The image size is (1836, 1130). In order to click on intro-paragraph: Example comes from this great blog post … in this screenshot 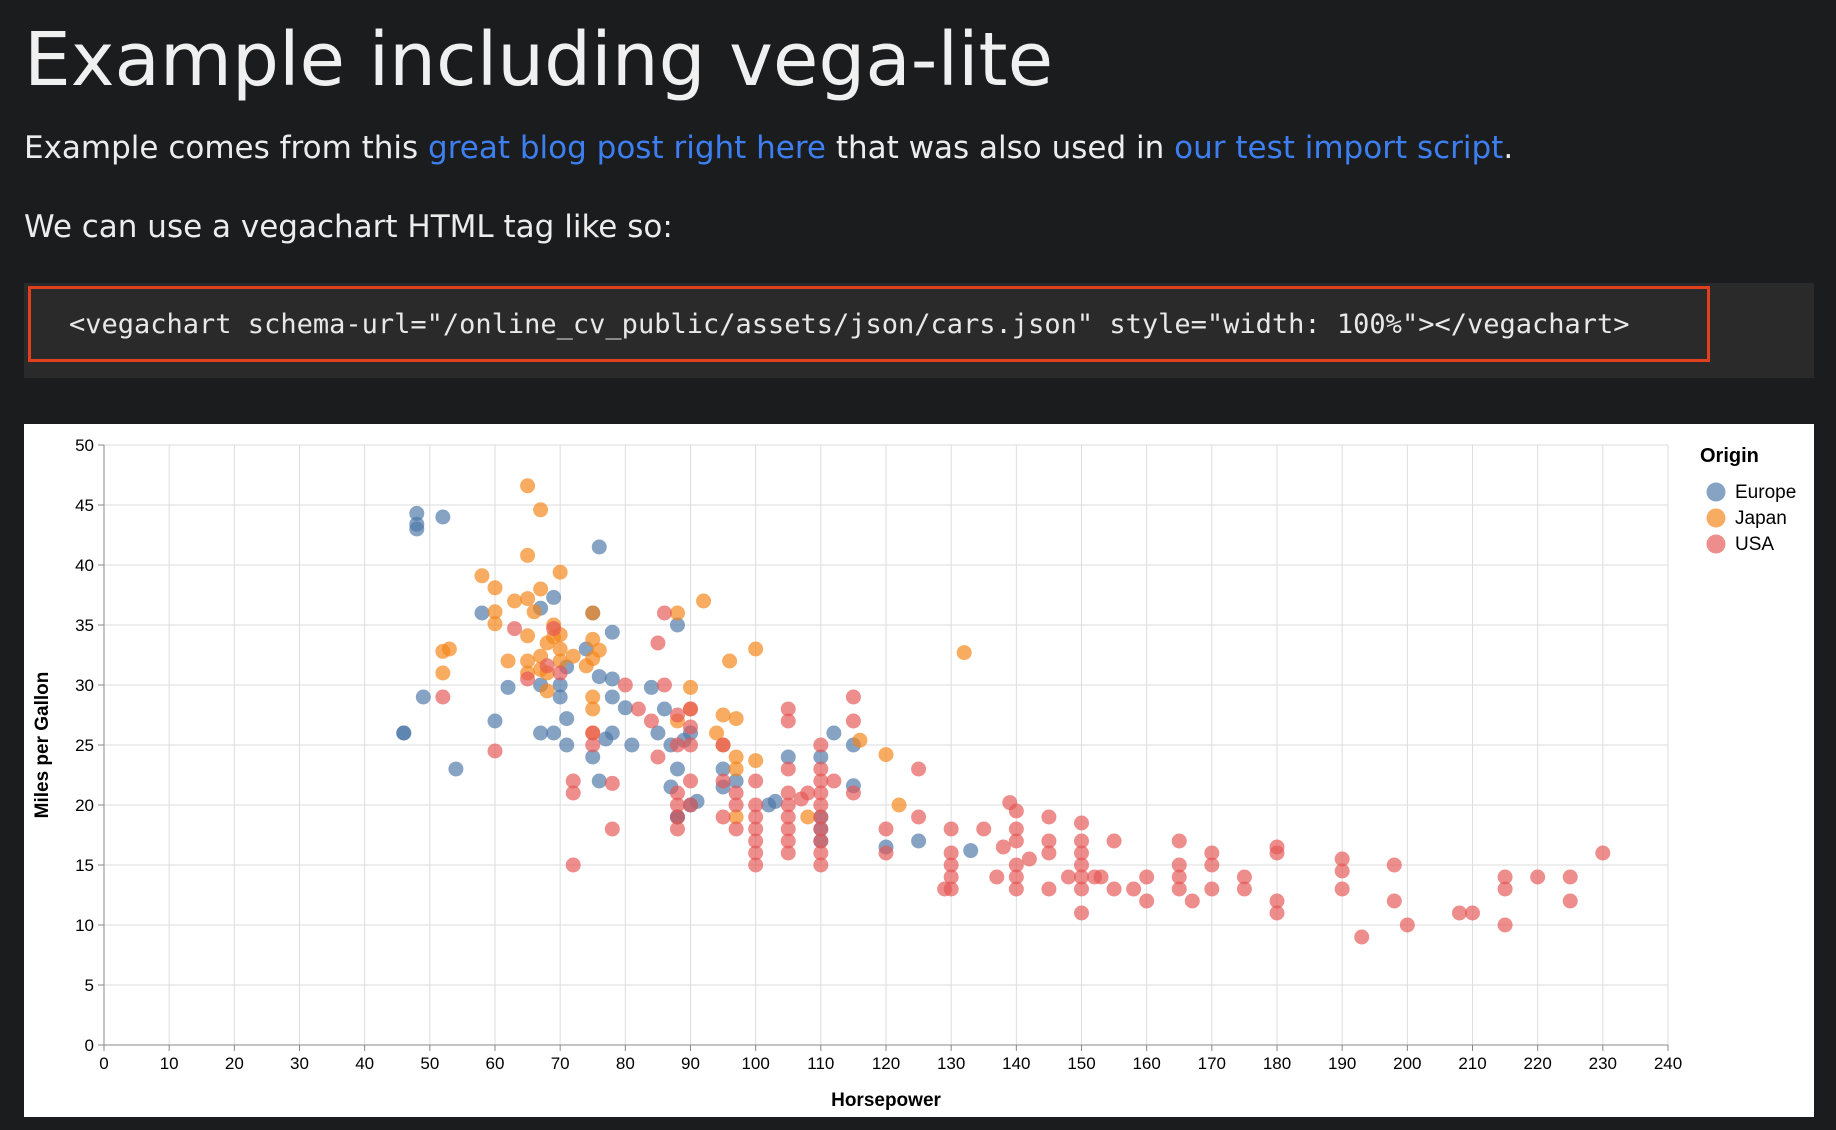, I will do `click(768, 148)`.